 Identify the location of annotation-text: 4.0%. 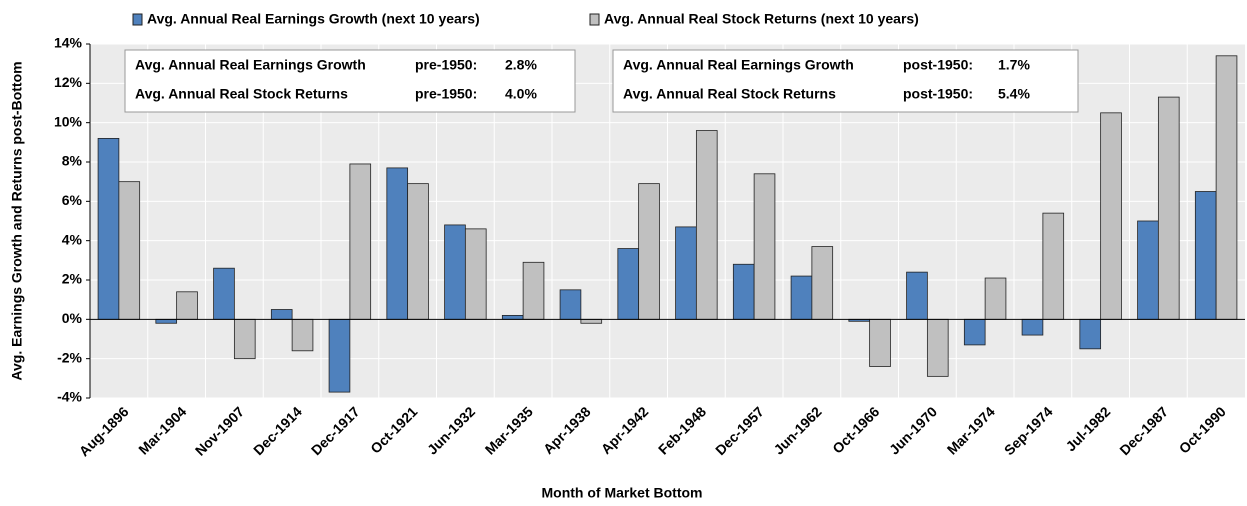
(521, 94).